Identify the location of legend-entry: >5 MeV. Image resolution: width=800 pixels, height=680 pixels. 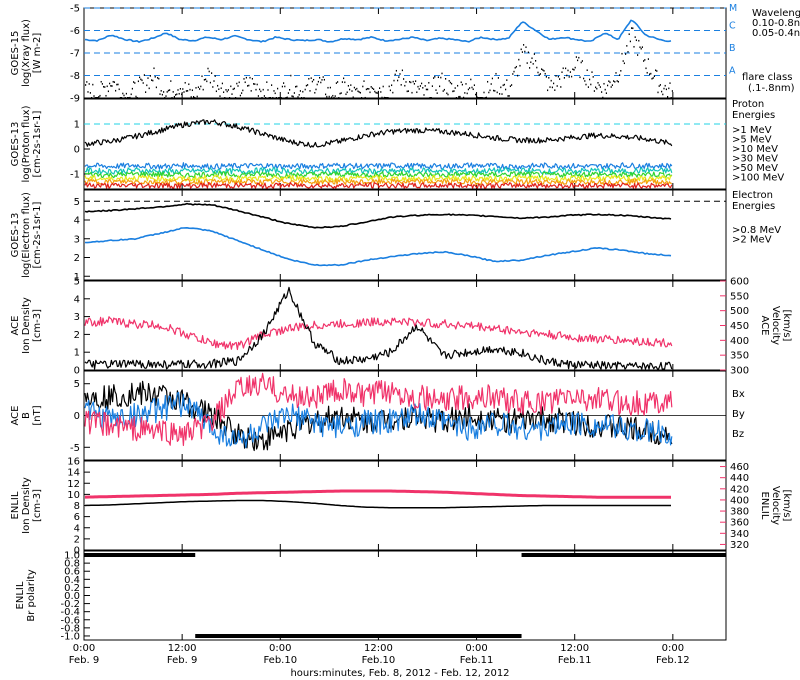
(752, 140).